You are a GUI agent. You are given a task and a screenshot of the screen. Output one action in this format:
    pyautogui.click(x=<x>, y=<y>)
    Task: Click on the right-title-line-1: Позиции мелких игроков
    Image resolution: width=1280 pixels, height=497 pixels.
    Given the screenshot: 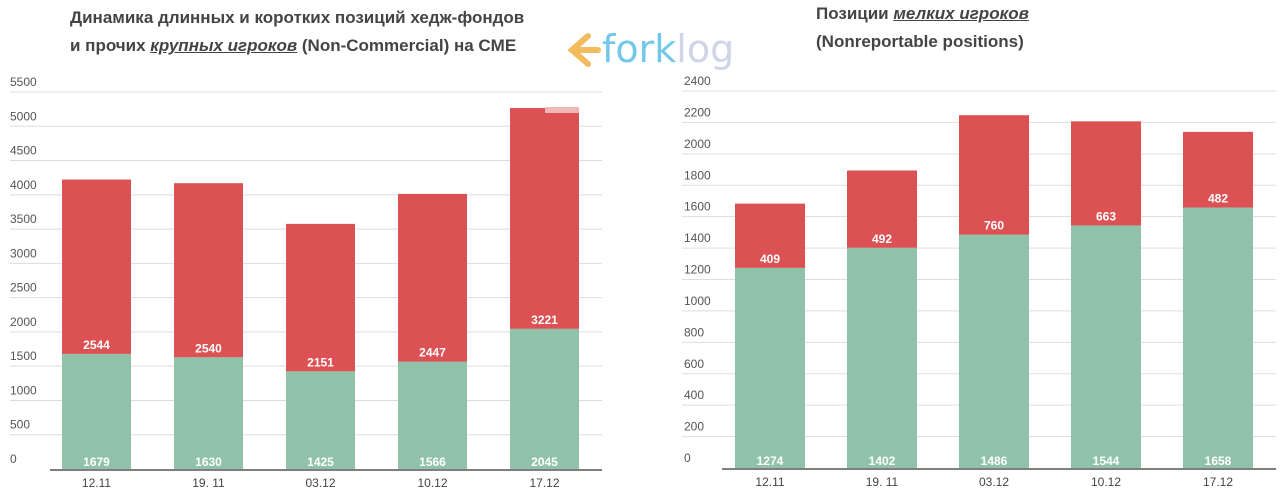 What is the action you would take?
    pyautogui.click(x=922, y=14)
    